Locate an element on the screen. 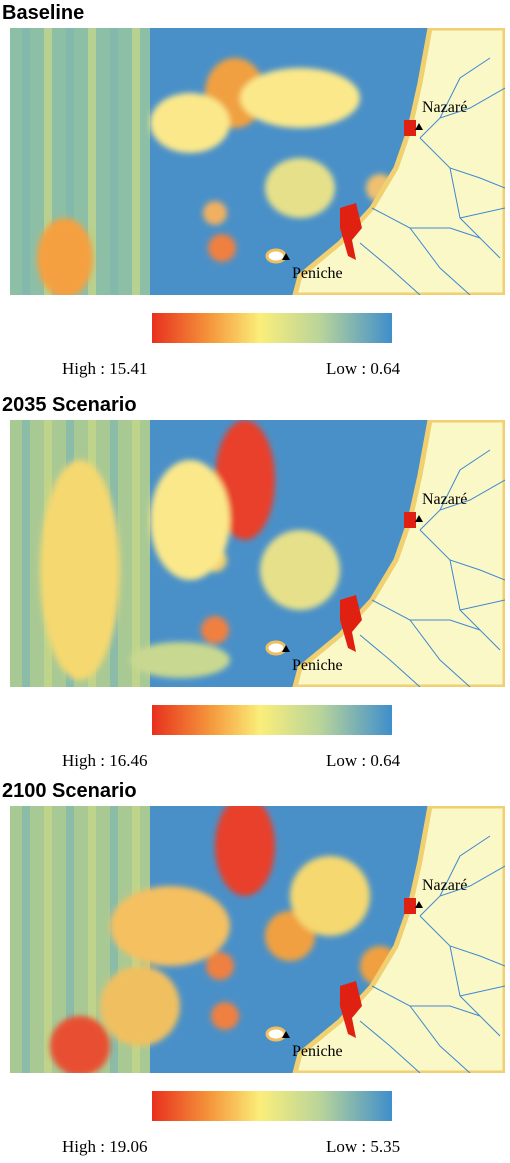 This screenshot has height=1163, width=510. legend-high: High : 15.41 is located at coordinates (104, 368).